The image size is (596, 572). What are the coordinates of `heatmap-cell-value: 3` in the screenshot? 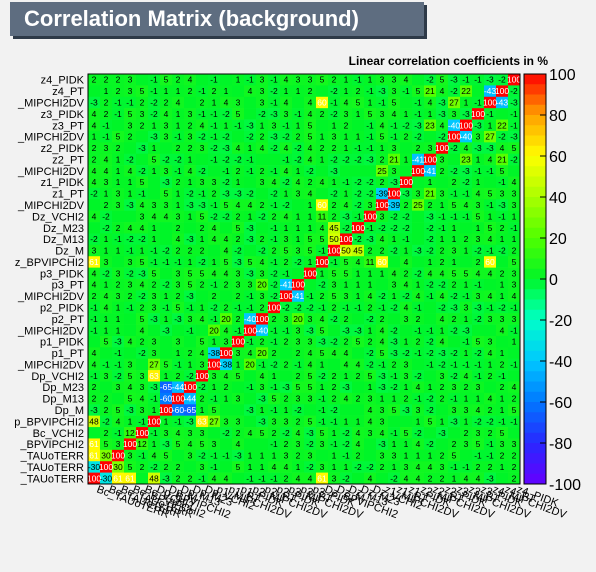 It's located at (514, 319).